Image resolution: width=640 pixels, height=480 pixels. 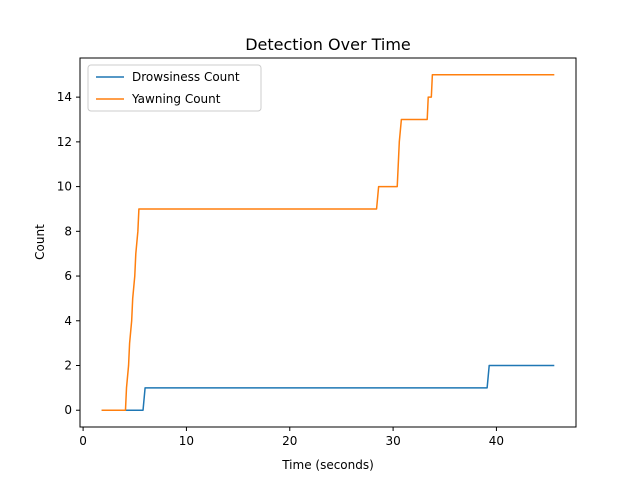 I want to click on y-tick-label: 10, so click(x=64, y=187).